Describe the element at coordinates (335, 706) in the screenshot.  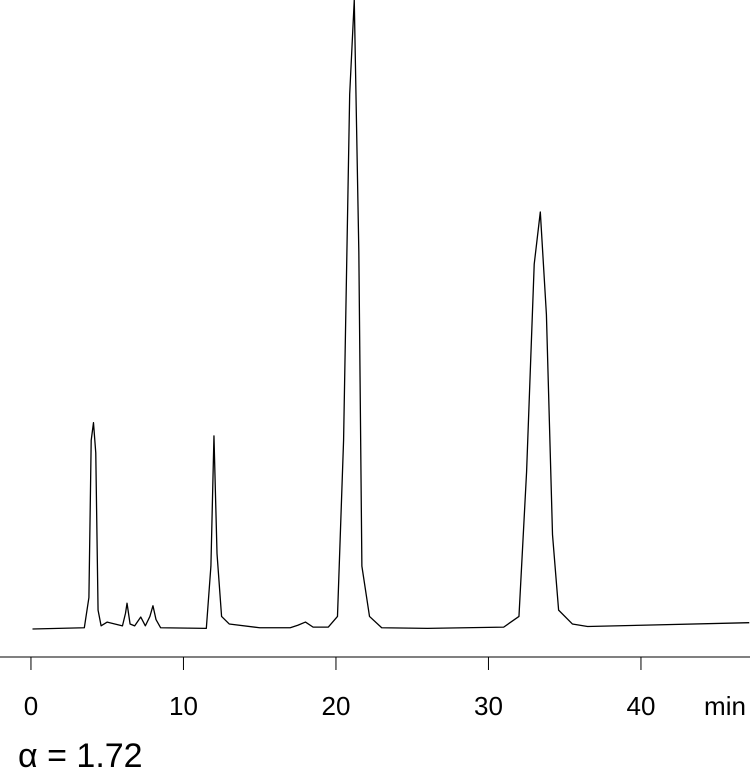
I see `x-tick-label: 20` at that location.